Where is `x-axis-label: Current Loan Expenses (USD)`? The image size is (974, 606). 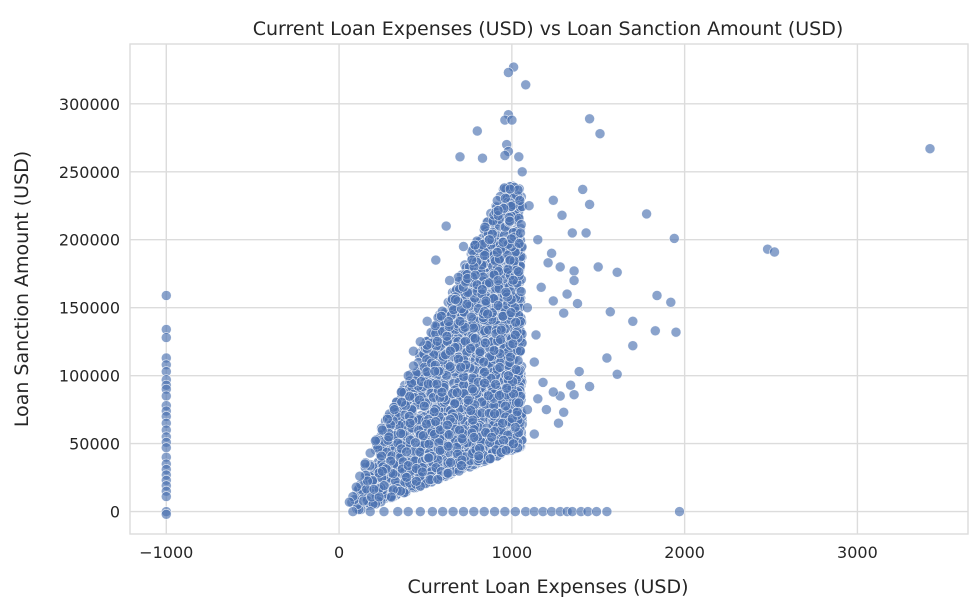 x-axis-label: Current Loan Expenses (USD) is located at coordinates (548, 587).